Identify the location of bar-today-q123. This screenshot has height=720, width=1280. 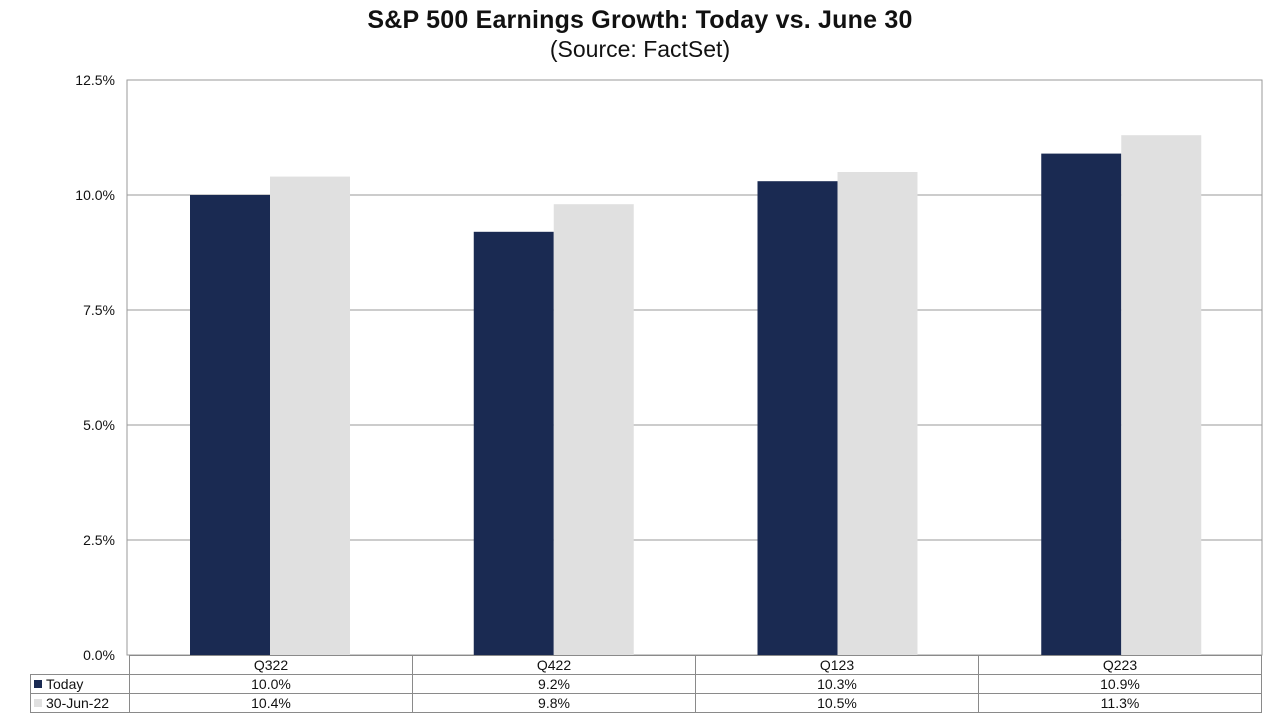
(797, 418).